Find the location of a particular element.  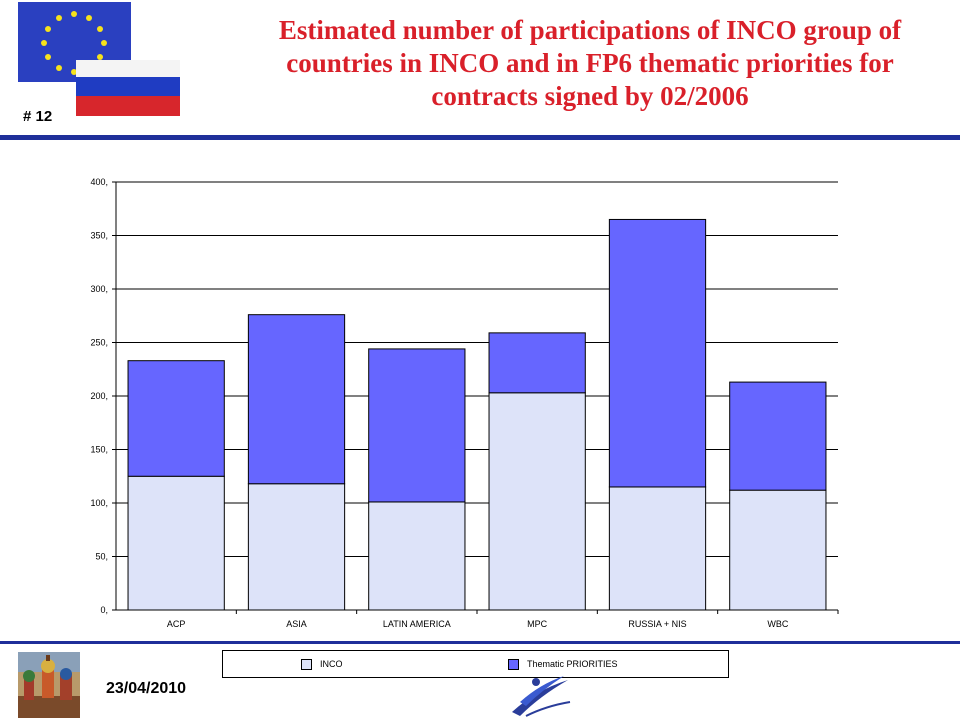

legend-label-inco: INCO is located at coordinates (331, 664).